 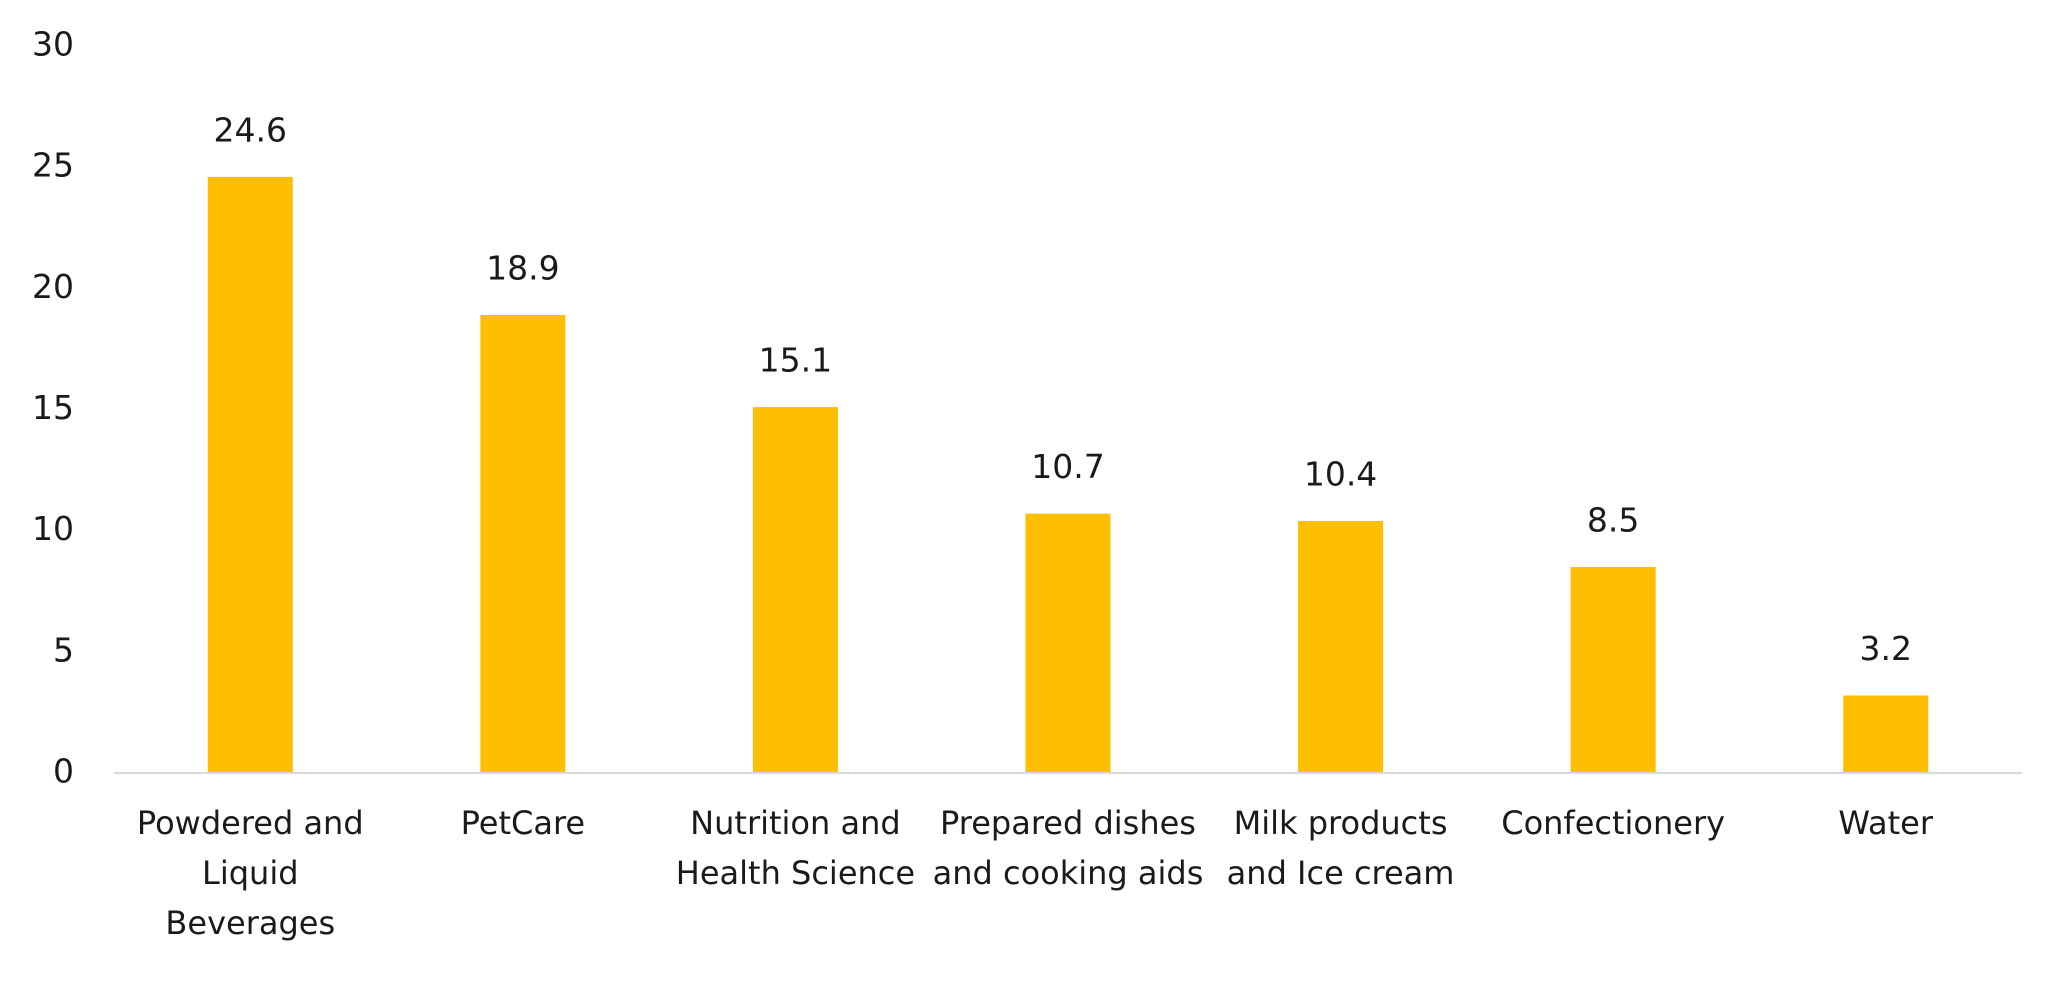 What do you see at coordinates (1885, 823) in the screenshot?
I see `x-tick-label: Water` at bounding box center [1885, 823].